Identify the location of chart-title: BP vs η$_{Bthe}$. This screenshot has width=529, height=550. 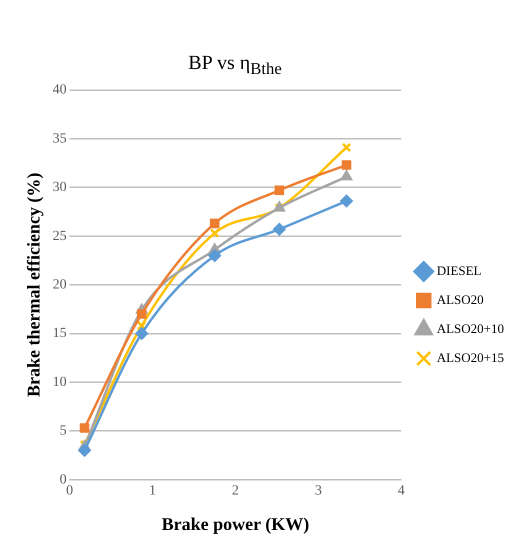
(235, 65).